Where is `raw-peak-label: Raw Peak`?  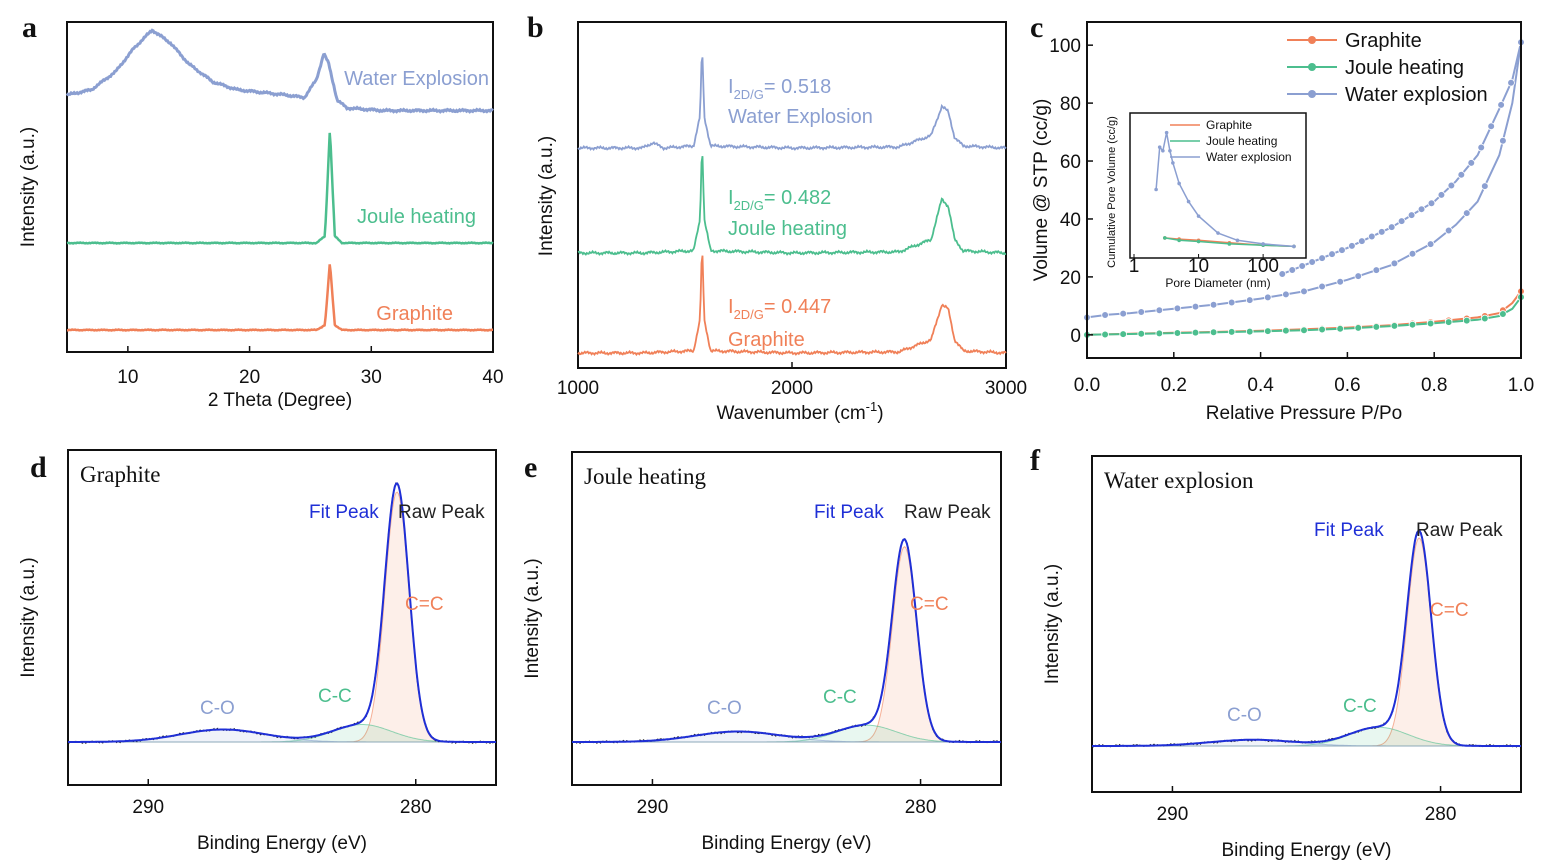
raw-peak-label: Raw Peak is located at coordinates (441, 512).